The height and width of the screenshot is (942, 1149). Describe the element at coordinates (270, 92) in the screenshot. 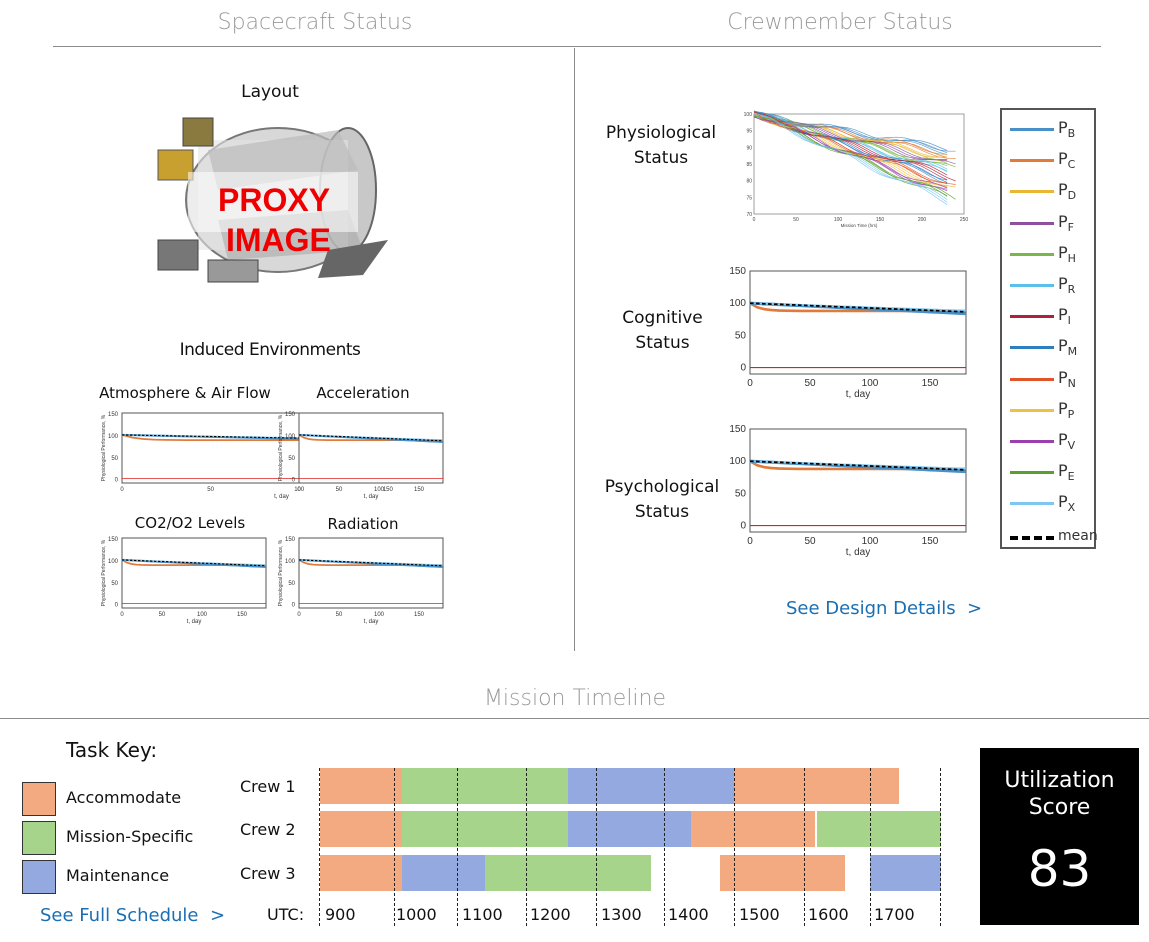

I see `layout-label: Layout` at that location.